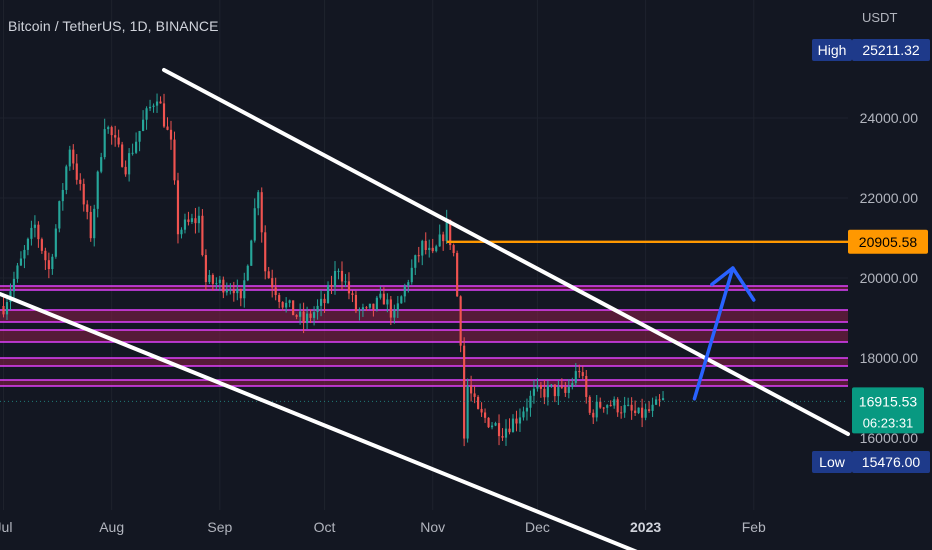 The image size is (932, 550). Describe the element at coordinates (645, 527) in the screenshot. I see `x-tick-label: 2023` at that location.